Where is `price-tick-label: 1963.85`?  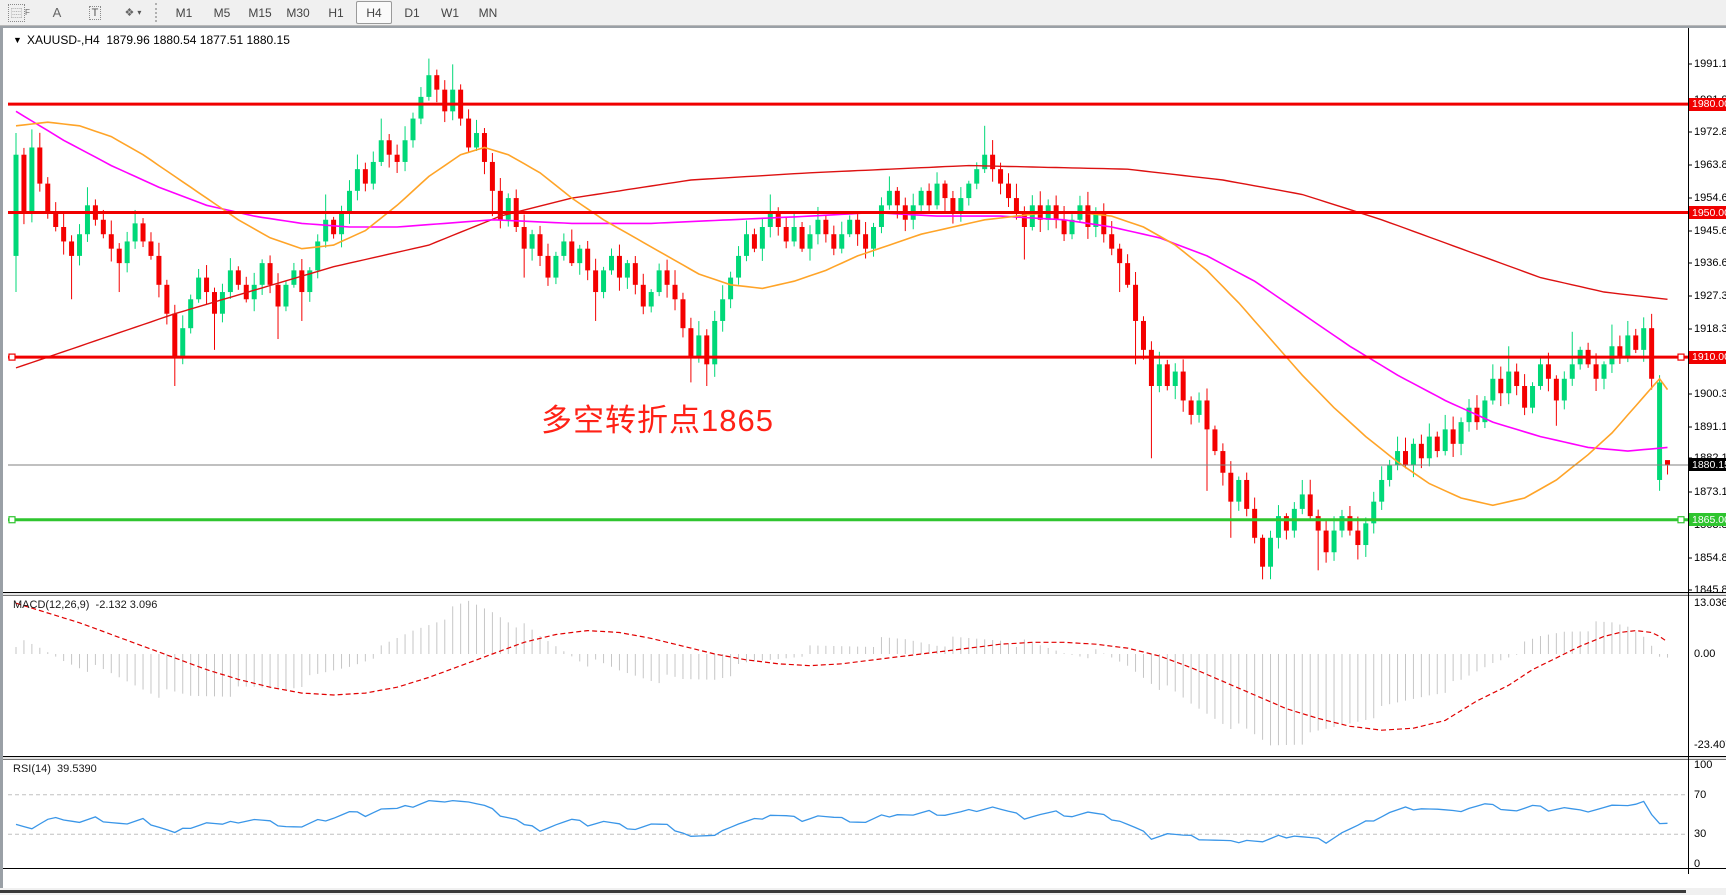
price-tick-label: 1963.85 is located at coordinates (1710, 165).